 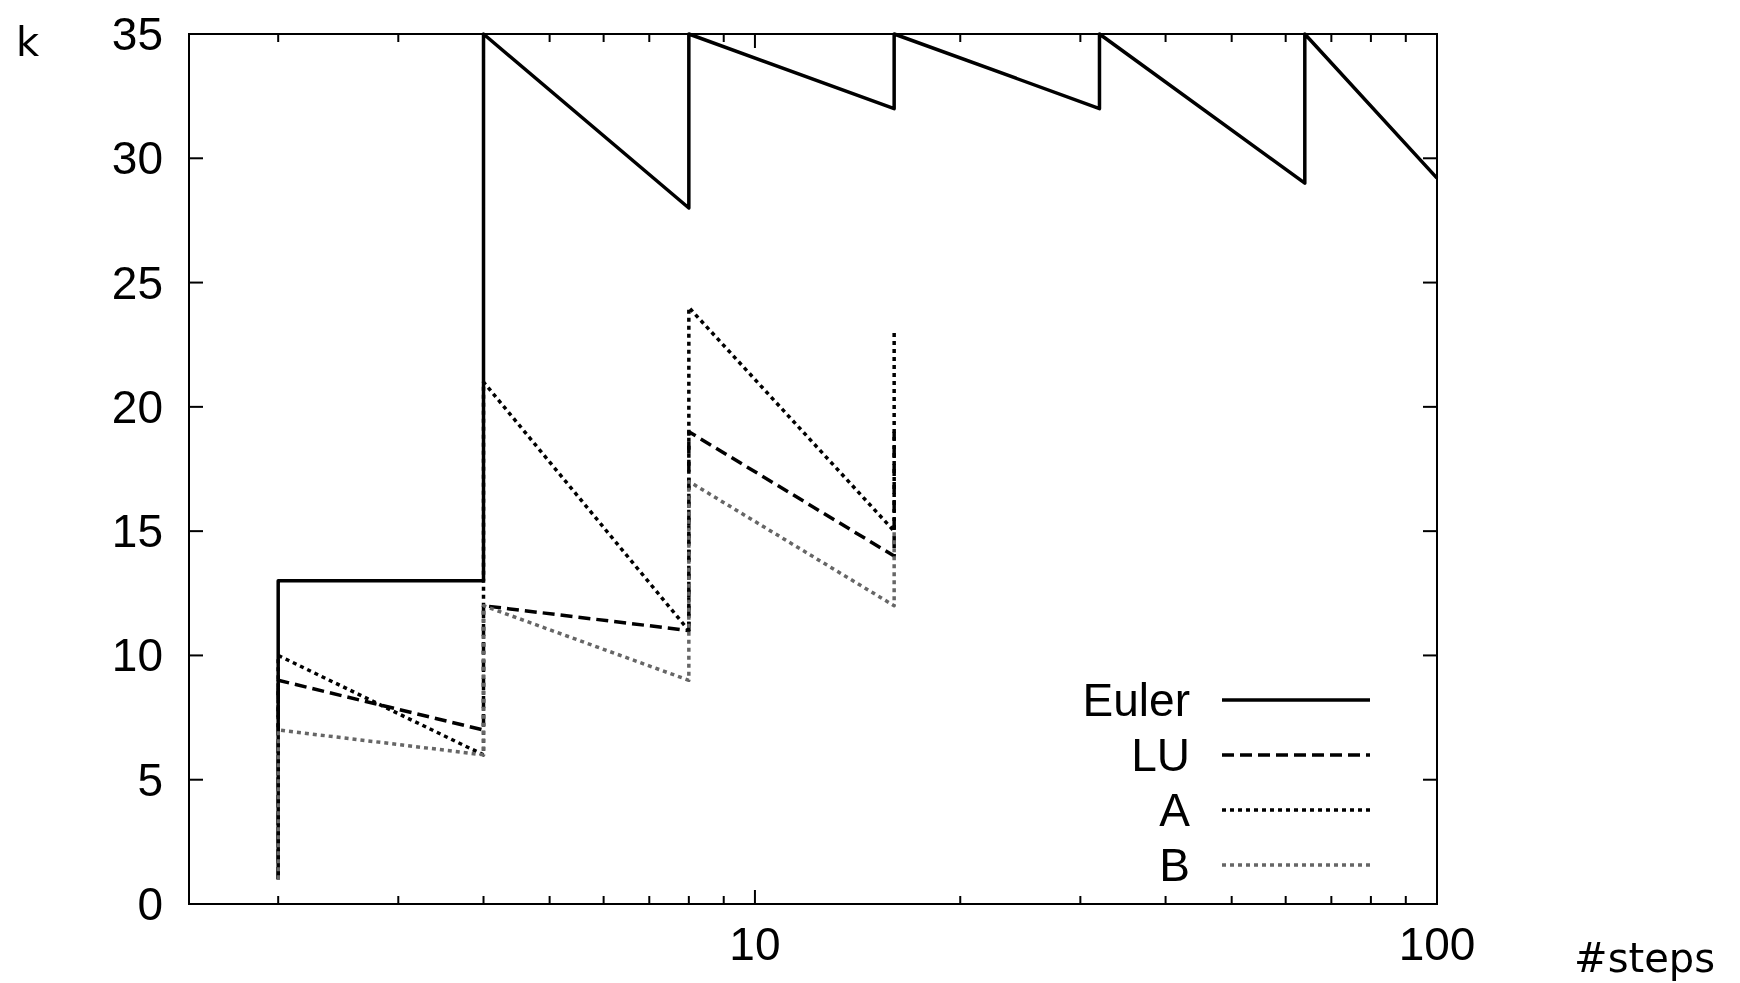 I want to click on y-tick-label: 35, so click(x=137, y=34).